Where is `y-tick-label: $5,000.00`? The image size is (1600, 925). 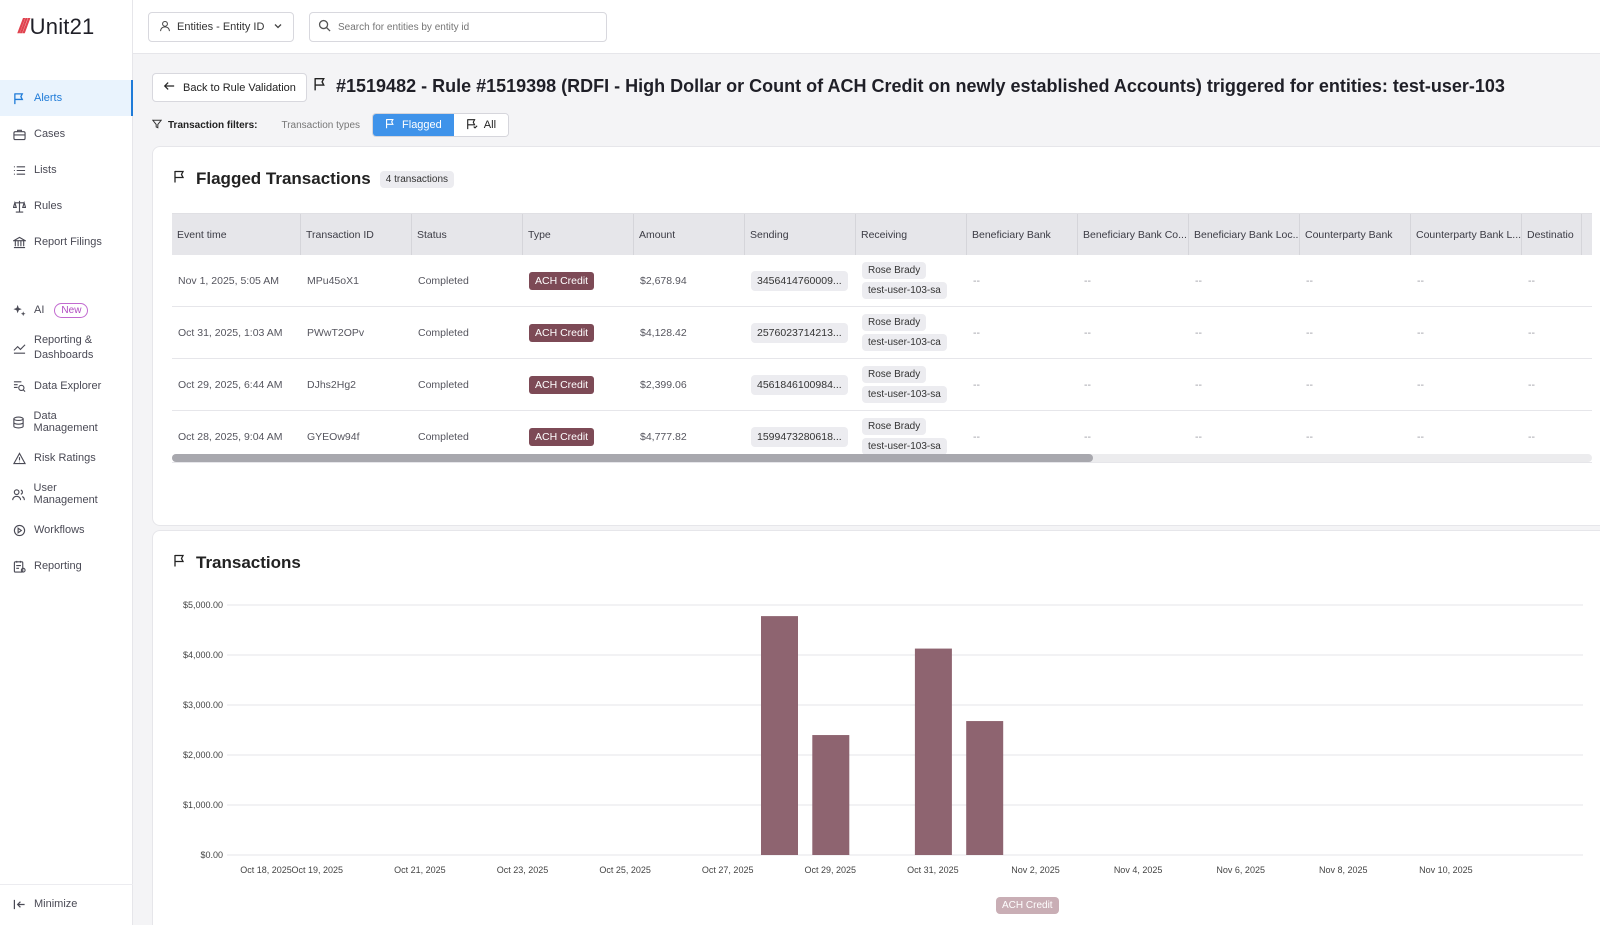 y-tick-label: $5,000.00 is located at coordinates (203, 605).